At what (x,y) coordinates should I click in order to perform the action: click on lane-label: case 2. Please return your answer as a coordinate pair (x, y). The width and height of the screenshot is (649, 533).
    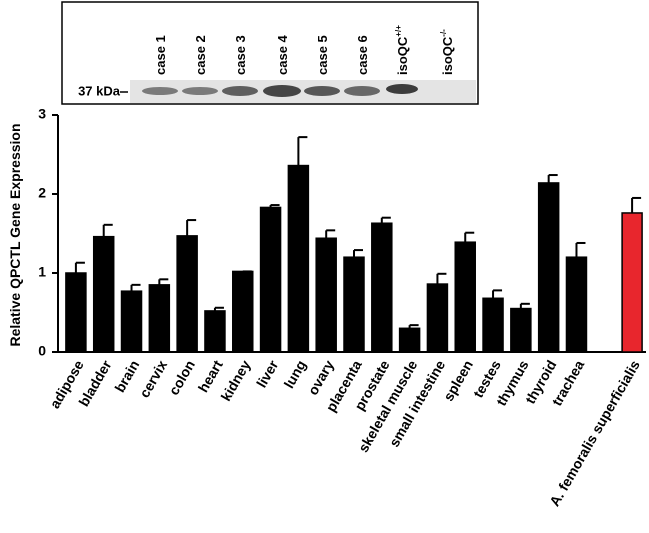
    Looking at the image, I should click on (200, 55).